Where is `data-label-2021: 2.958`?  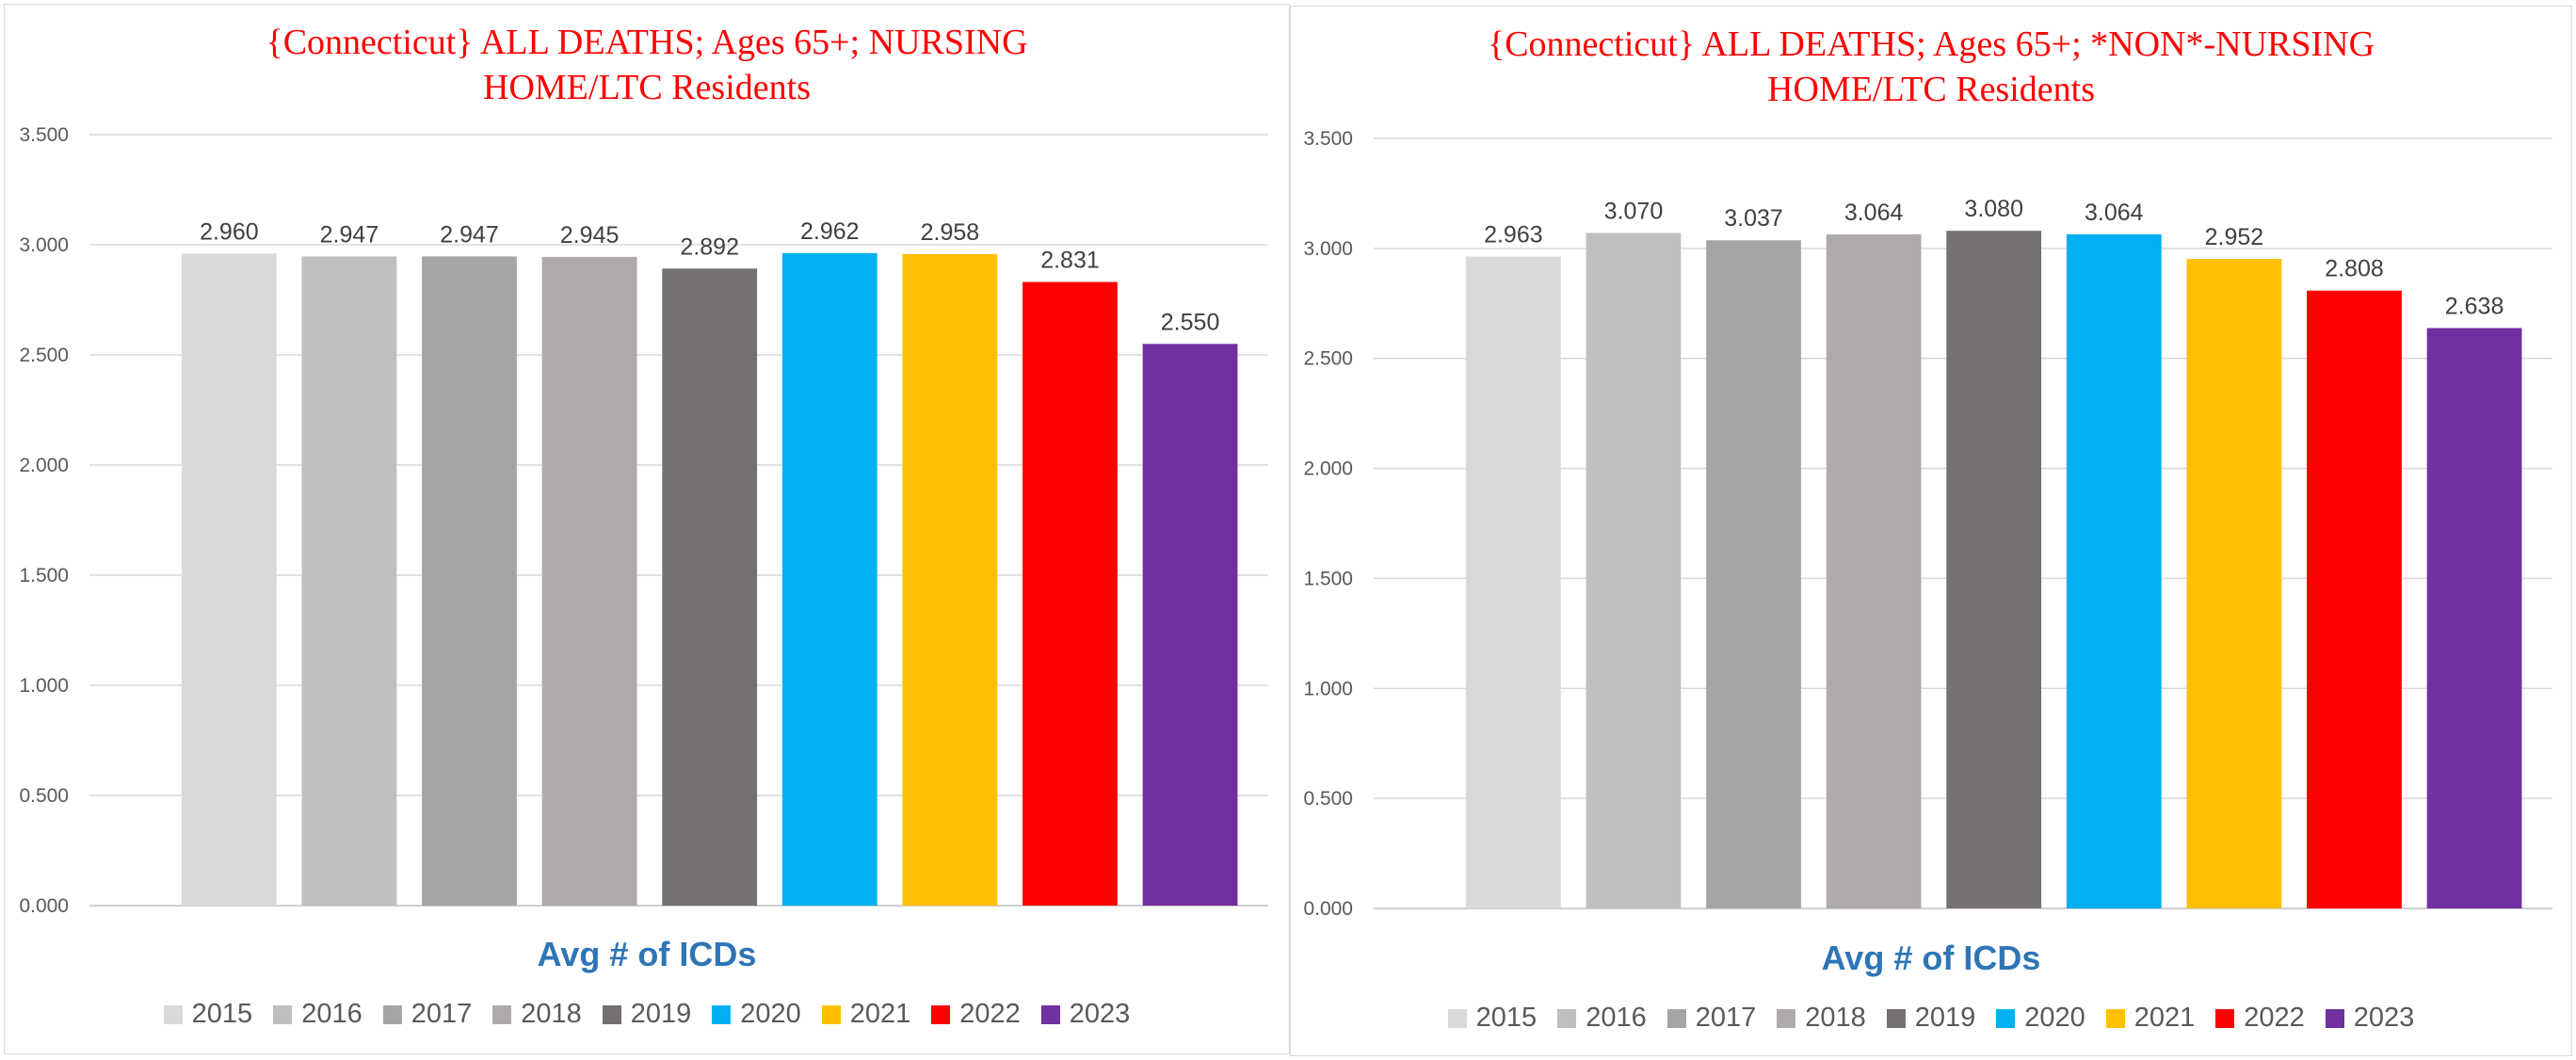
data-label-2021: 2.958 is located at coordinates (950, 232).